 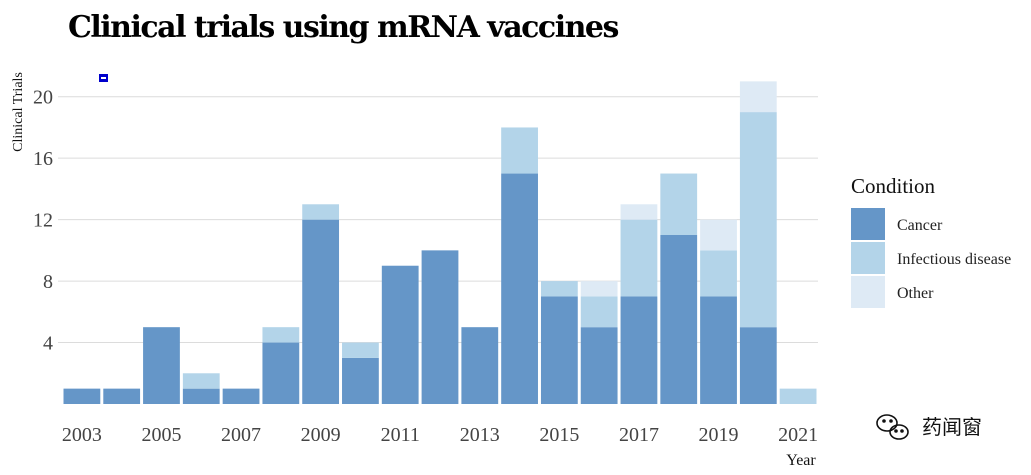 I want to click on bar-2005-cancer, so click(x=161, y=365).